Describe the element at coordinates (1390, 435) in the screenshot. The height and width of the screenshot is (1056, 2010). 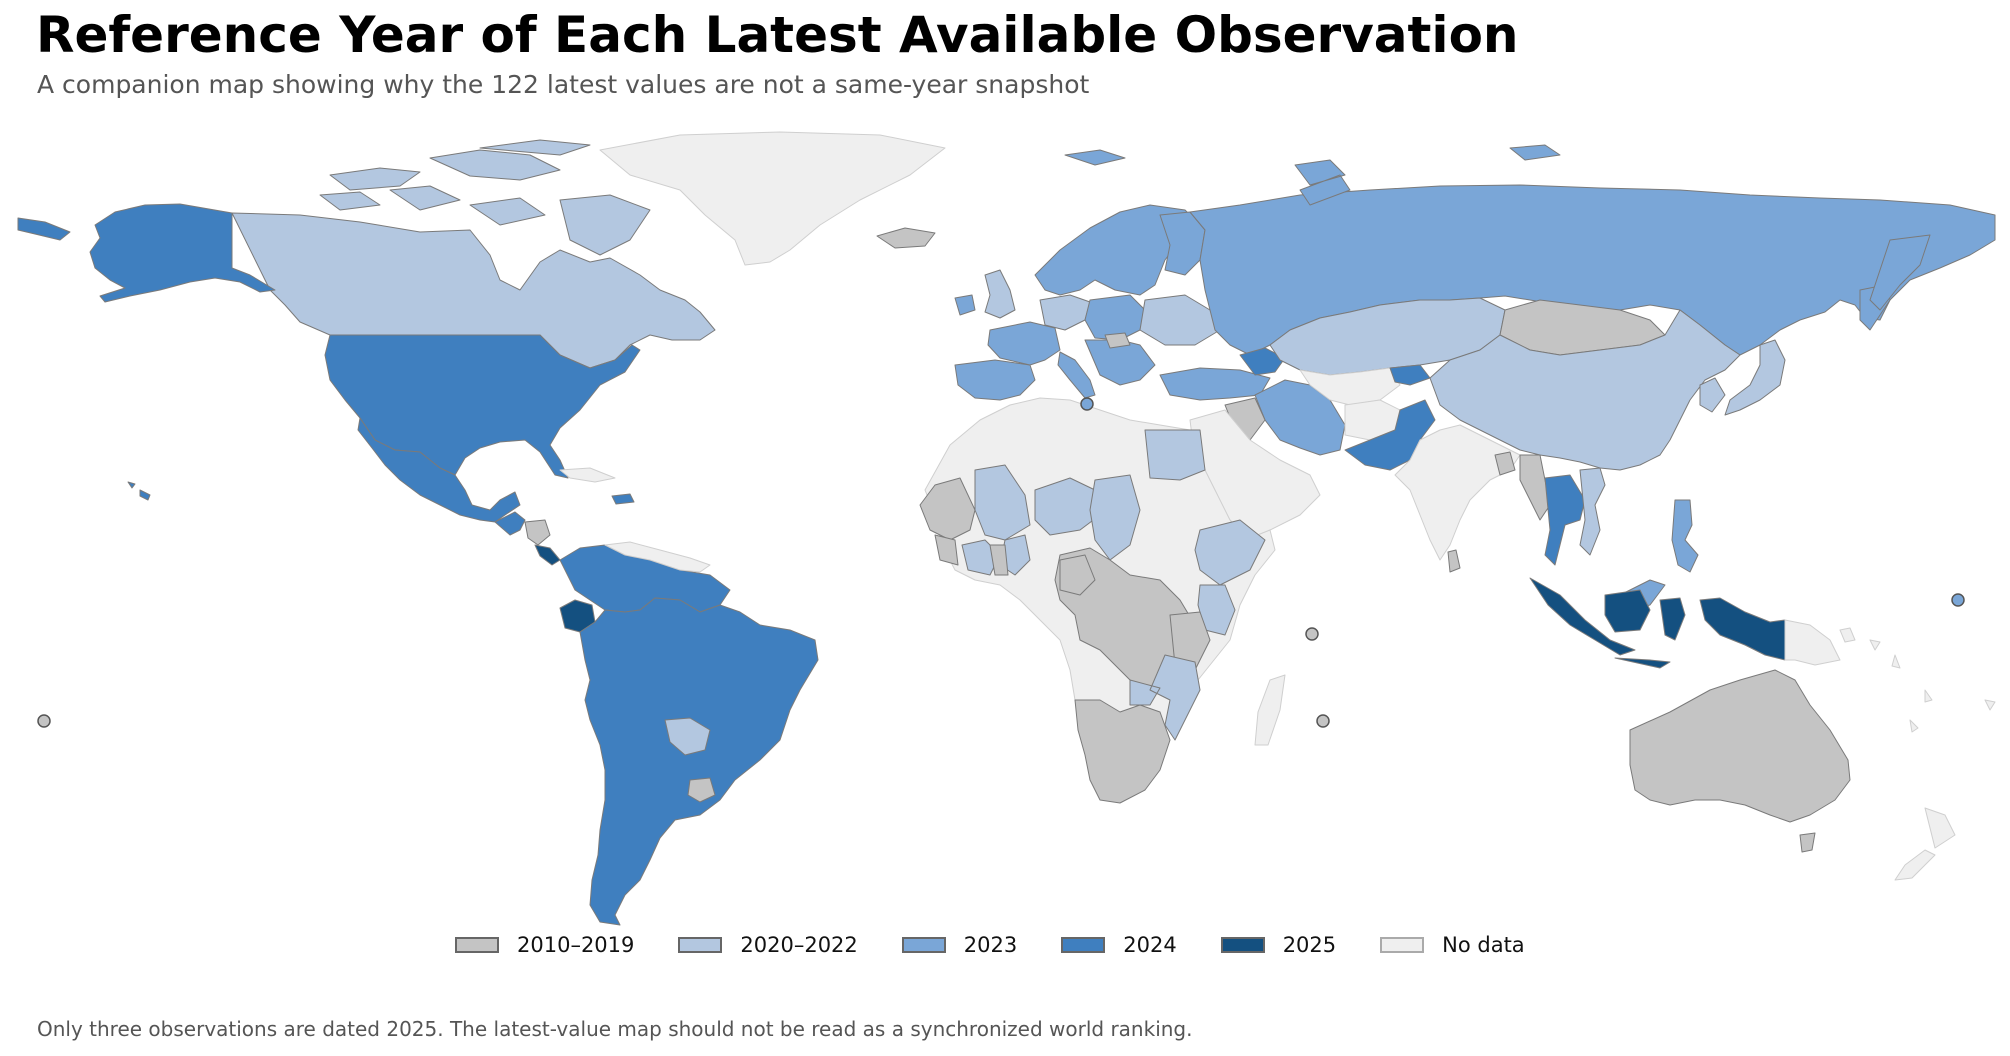
I see `region-pakistan` at that location.